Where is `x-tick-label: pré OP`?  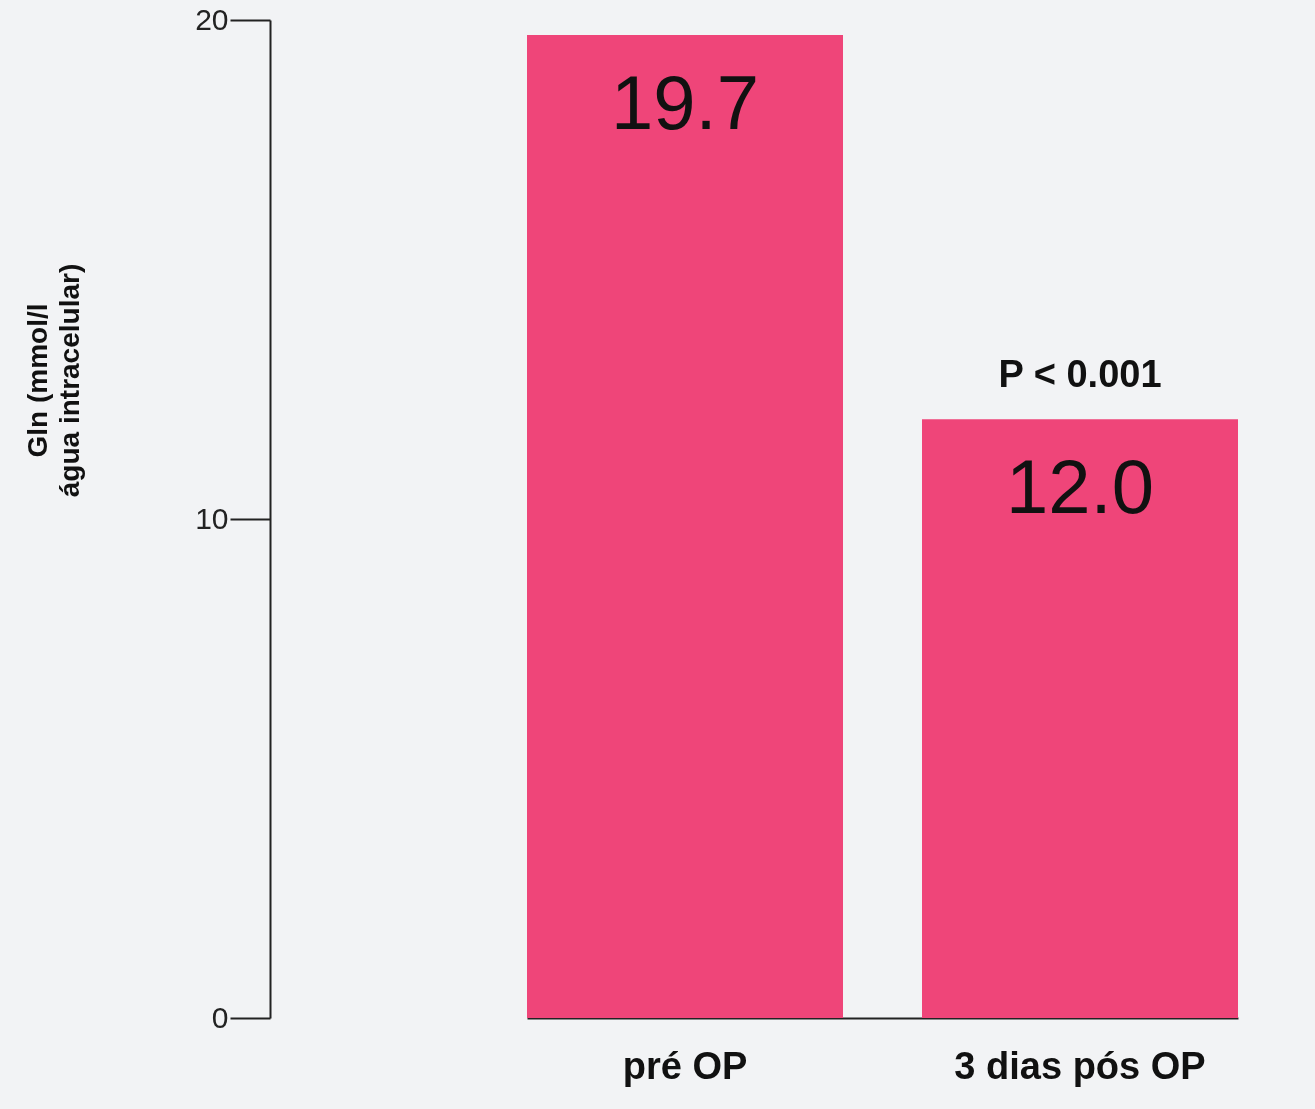
x-tick-label: pré OP is located at coordinates (685, 1065).